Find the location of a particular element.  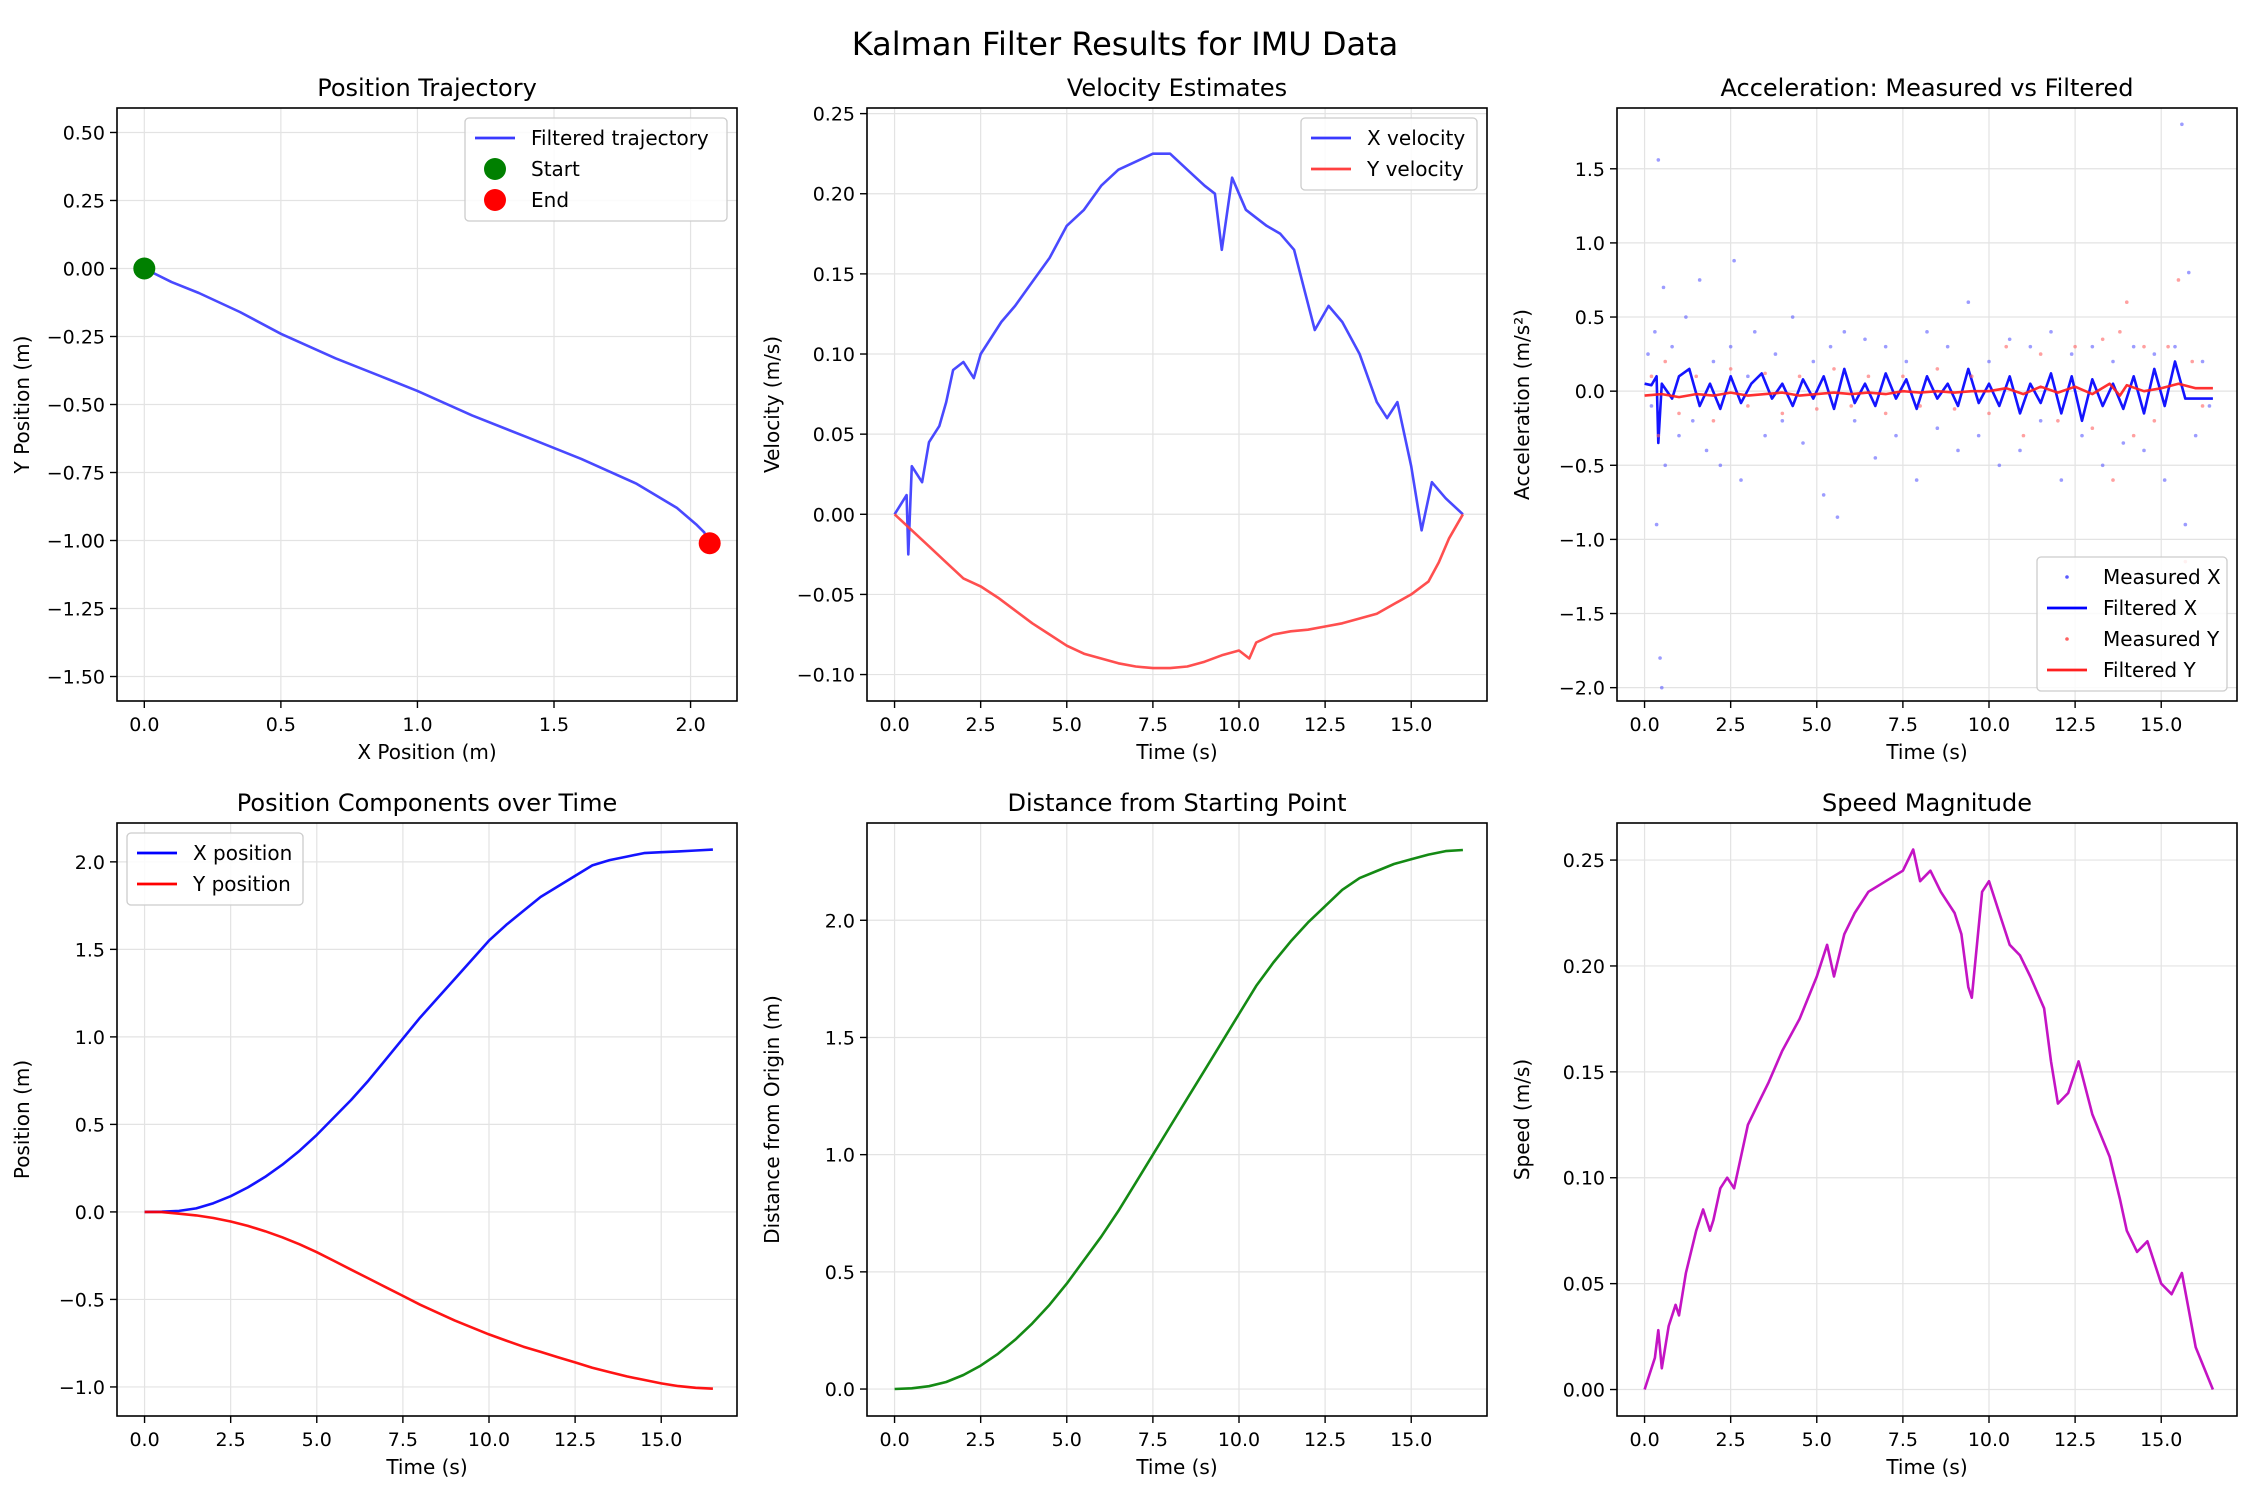

y-tick-label: 0.00 is located at coordinates (1584, 1391).